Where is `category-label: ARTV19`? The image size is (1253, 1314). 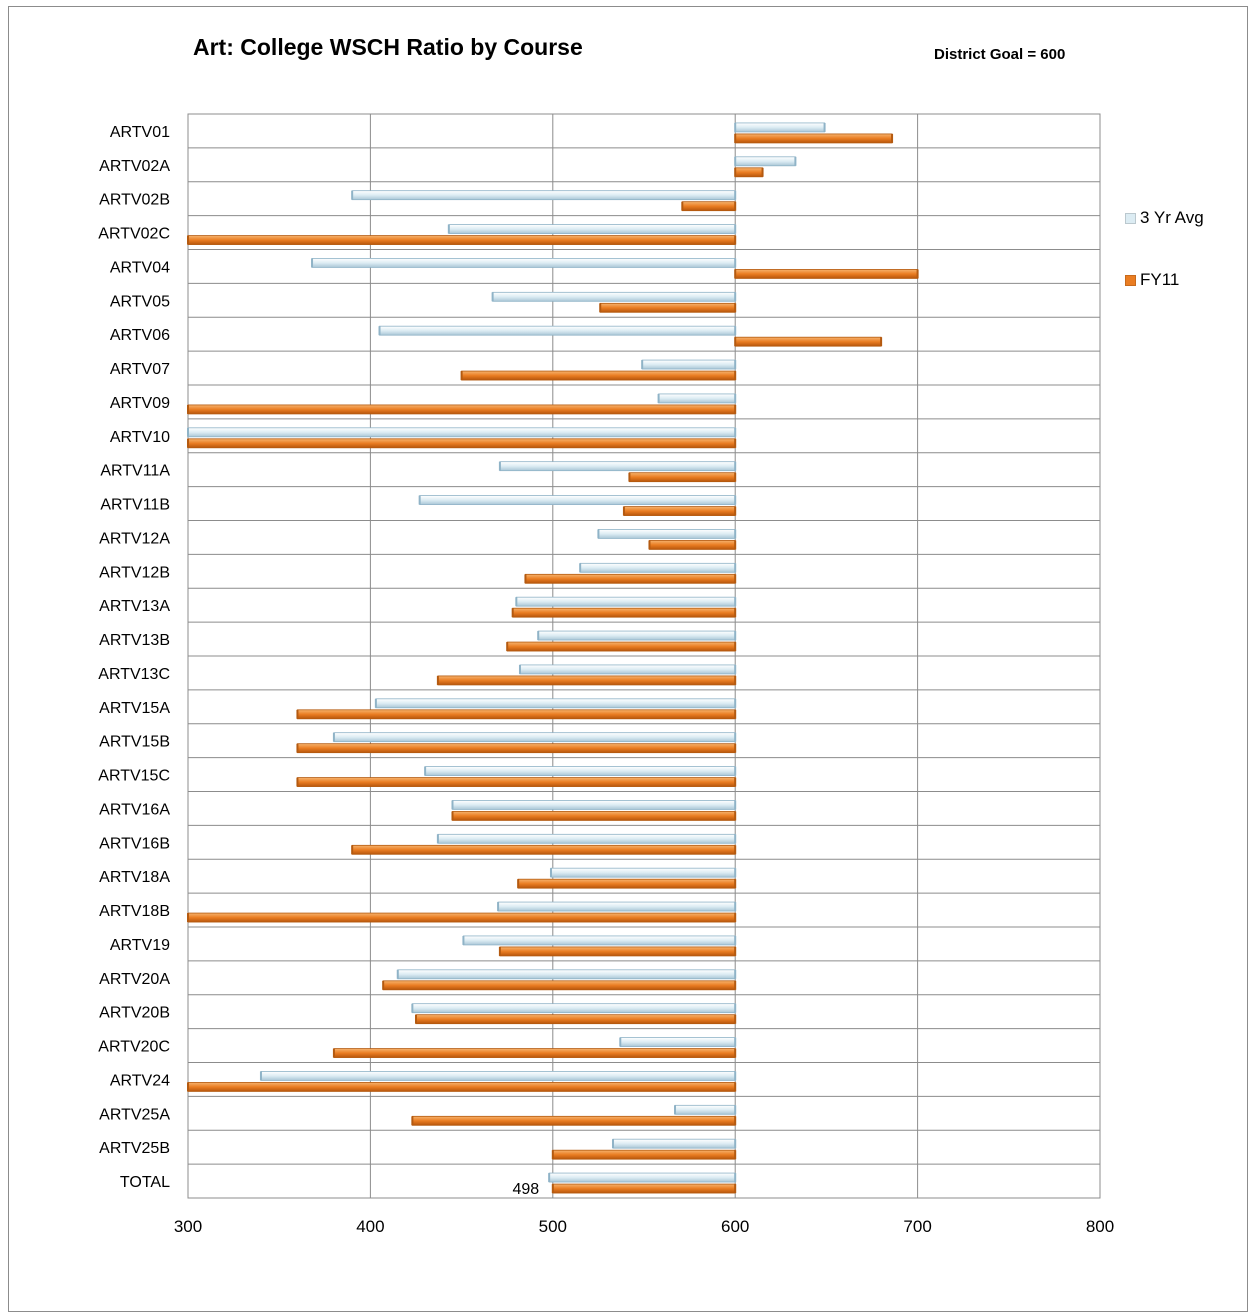
category-label: ARTV19 is located at coordinates (140, 945).